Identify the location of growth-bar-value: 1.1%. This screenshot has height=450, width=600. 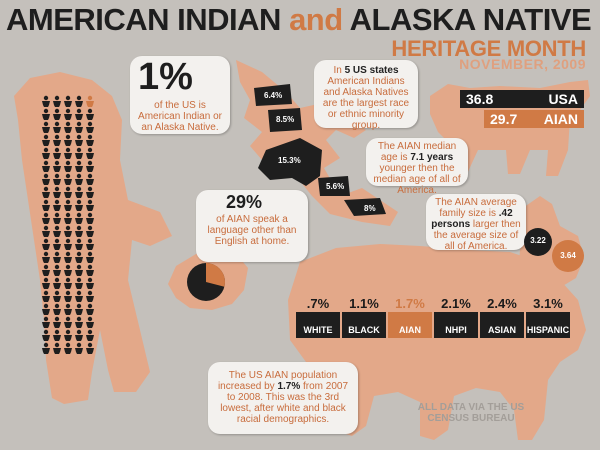
(364, 303).